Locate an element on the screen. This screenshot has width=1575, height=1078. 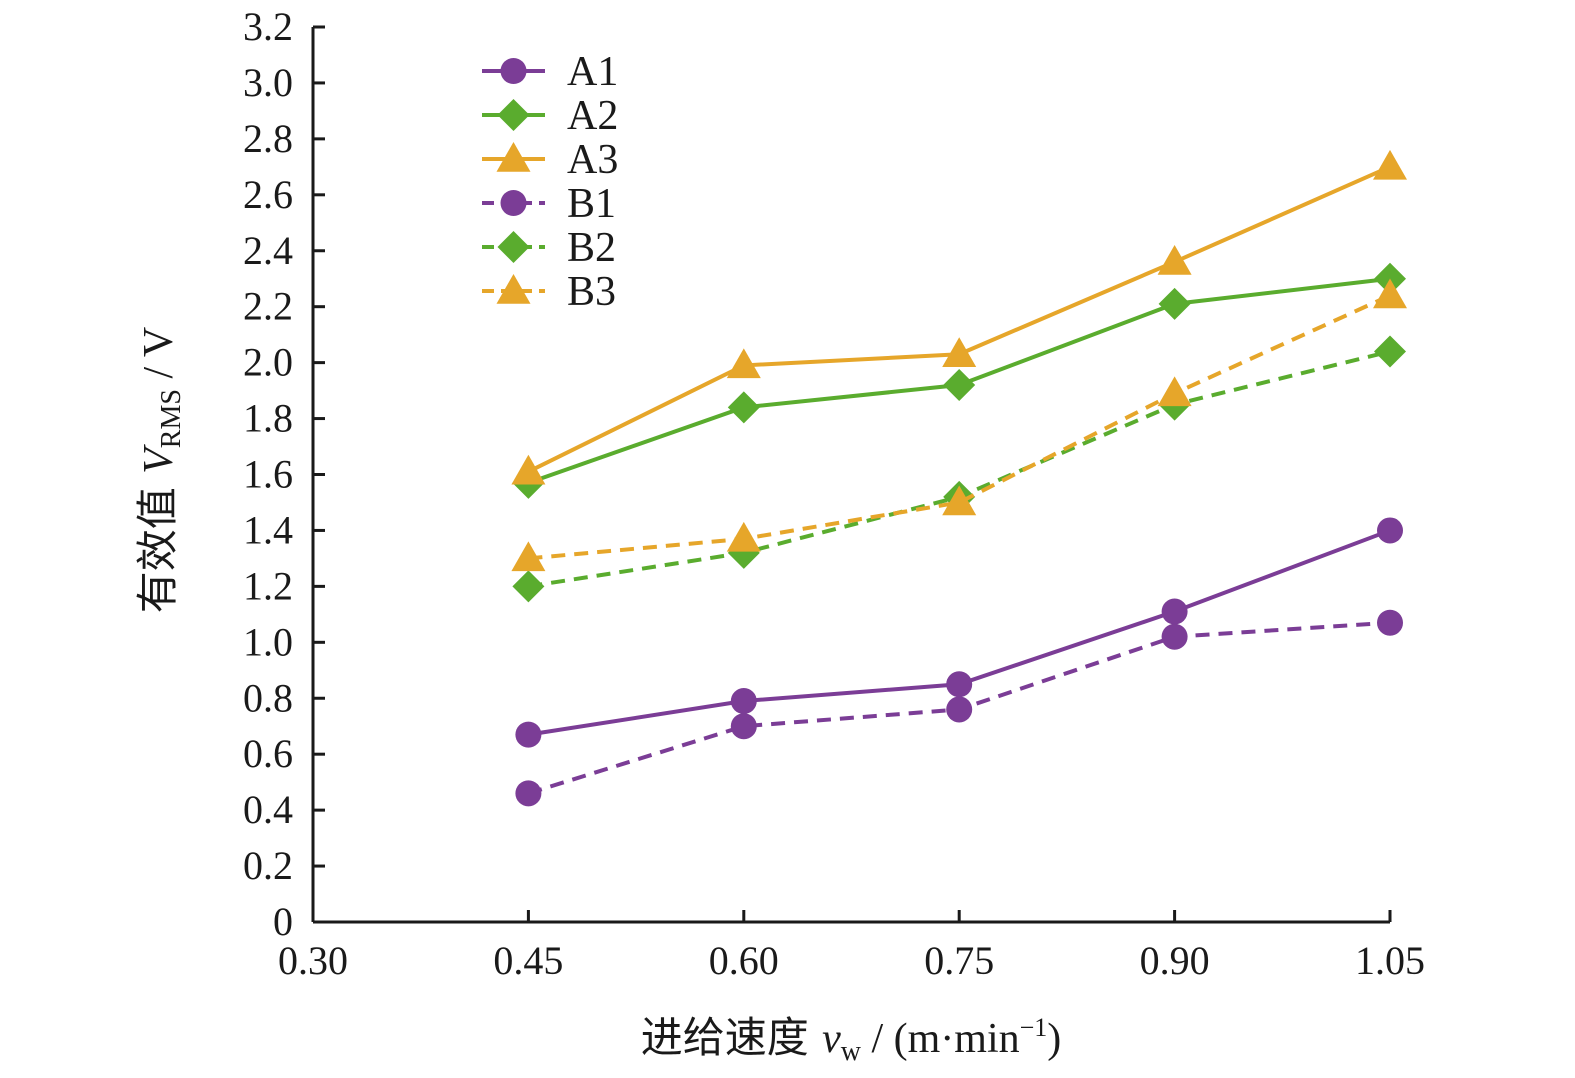
legend-label-b2: B2 is located at coordinates (591, 248).